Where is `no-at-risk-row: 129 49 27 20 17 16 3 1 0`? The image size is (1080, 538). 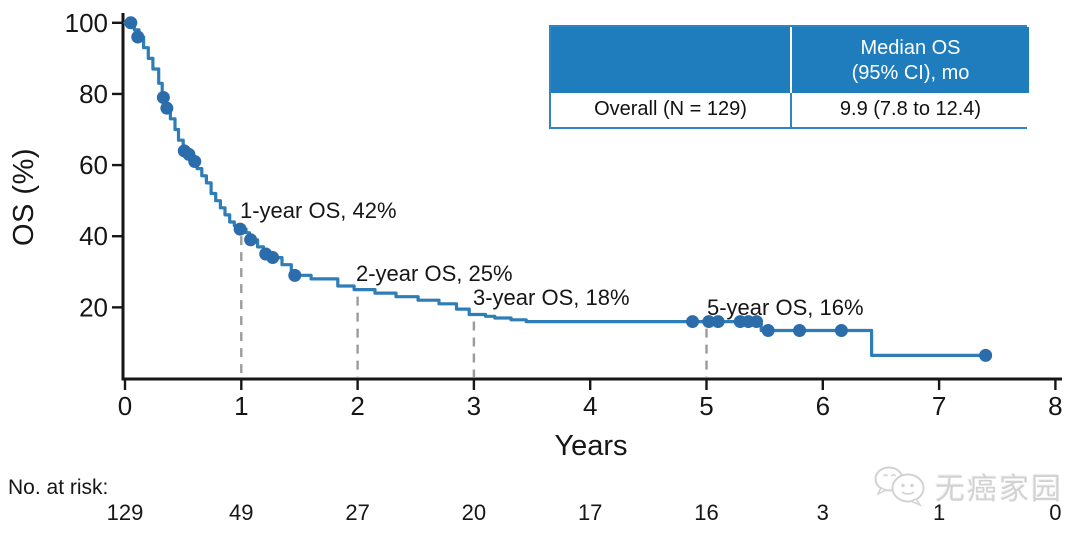
no-at-risk-row: 129 49 27 20 17 16 3 1 0 is located at coordinates (540, 515).